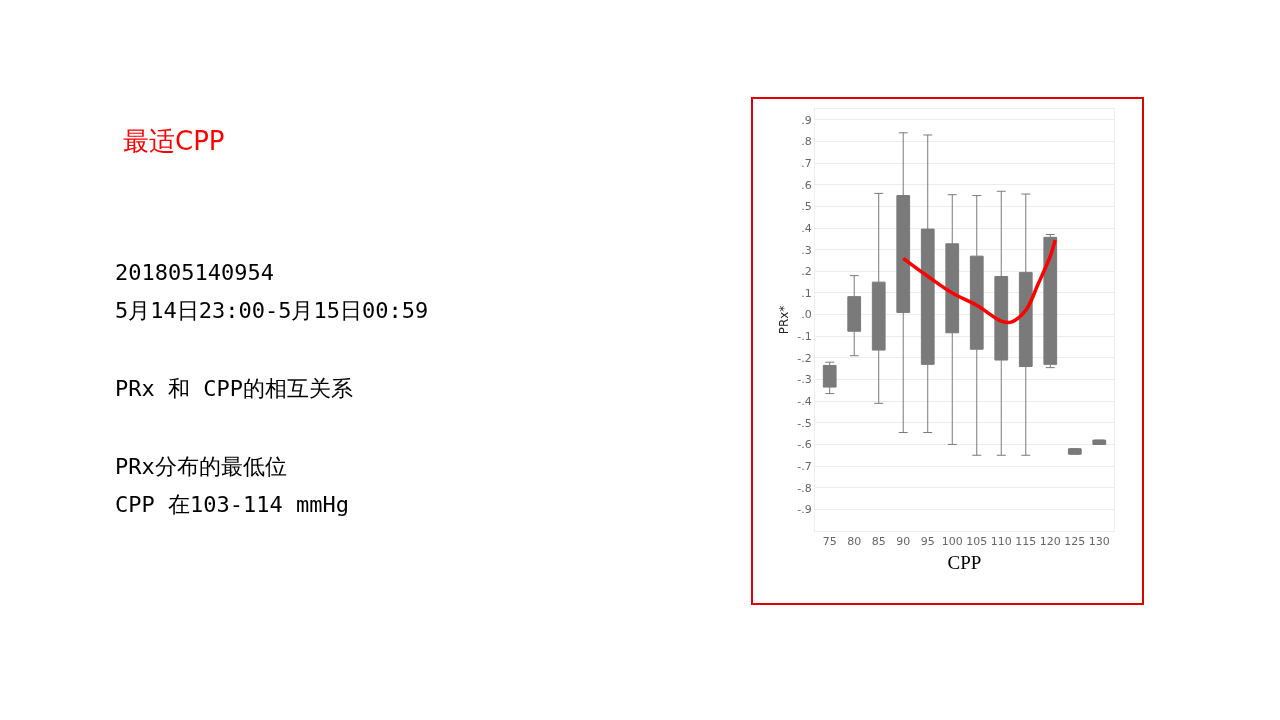 The image size is (1280, 720). Describe the element at coordinates (1075, 542) in the screenshot. I see `x-tick-label: 125` at that location.